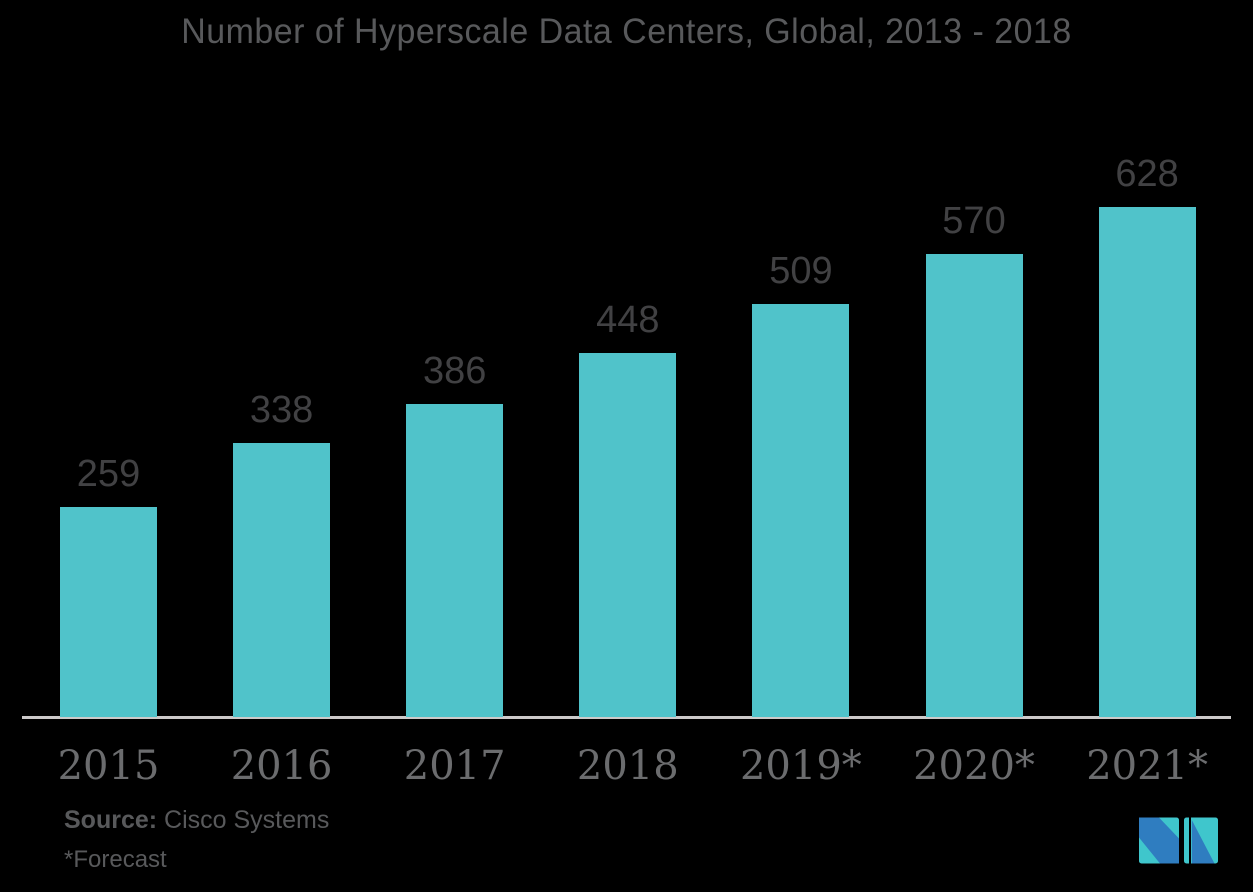 The image size is (1253, 892). I want to click on bar-value-label: 628, so click(1147, 174).